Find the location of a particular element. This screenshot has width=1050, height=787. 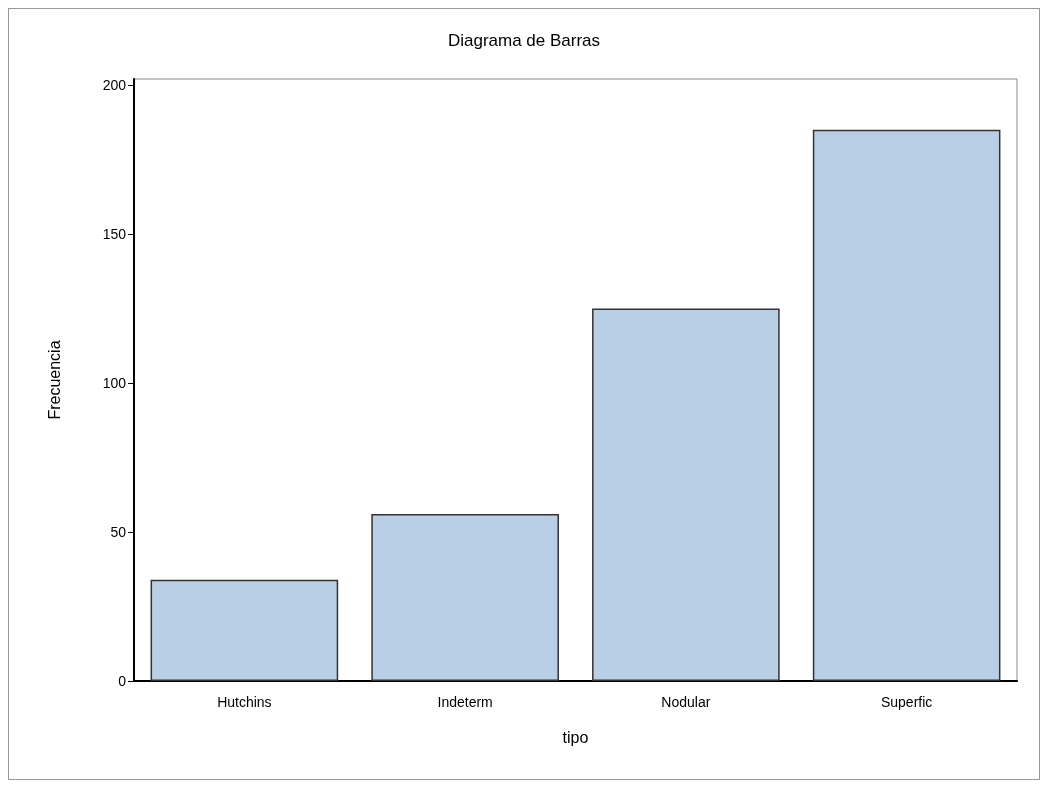

x-axis-title: tipo is located at coordinates (575, 737).